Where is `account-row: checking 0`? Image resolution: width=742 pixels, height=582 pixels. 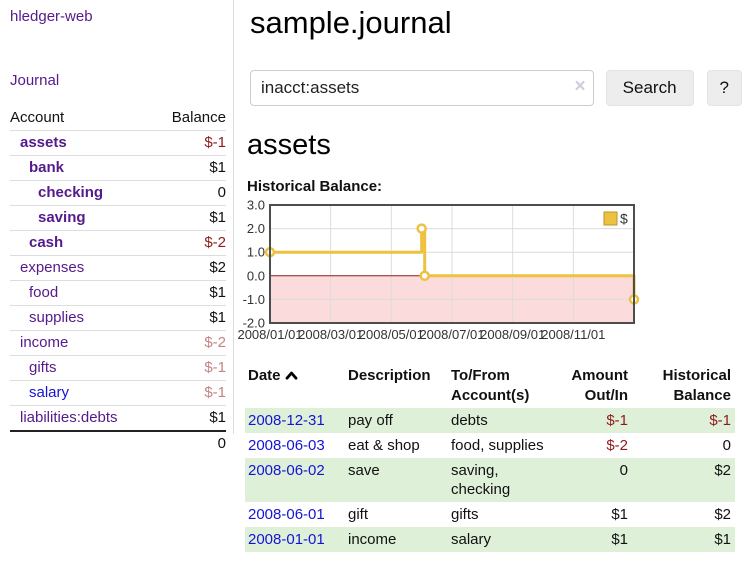 account-row: checking 0 is located at coordinates (118, 193).